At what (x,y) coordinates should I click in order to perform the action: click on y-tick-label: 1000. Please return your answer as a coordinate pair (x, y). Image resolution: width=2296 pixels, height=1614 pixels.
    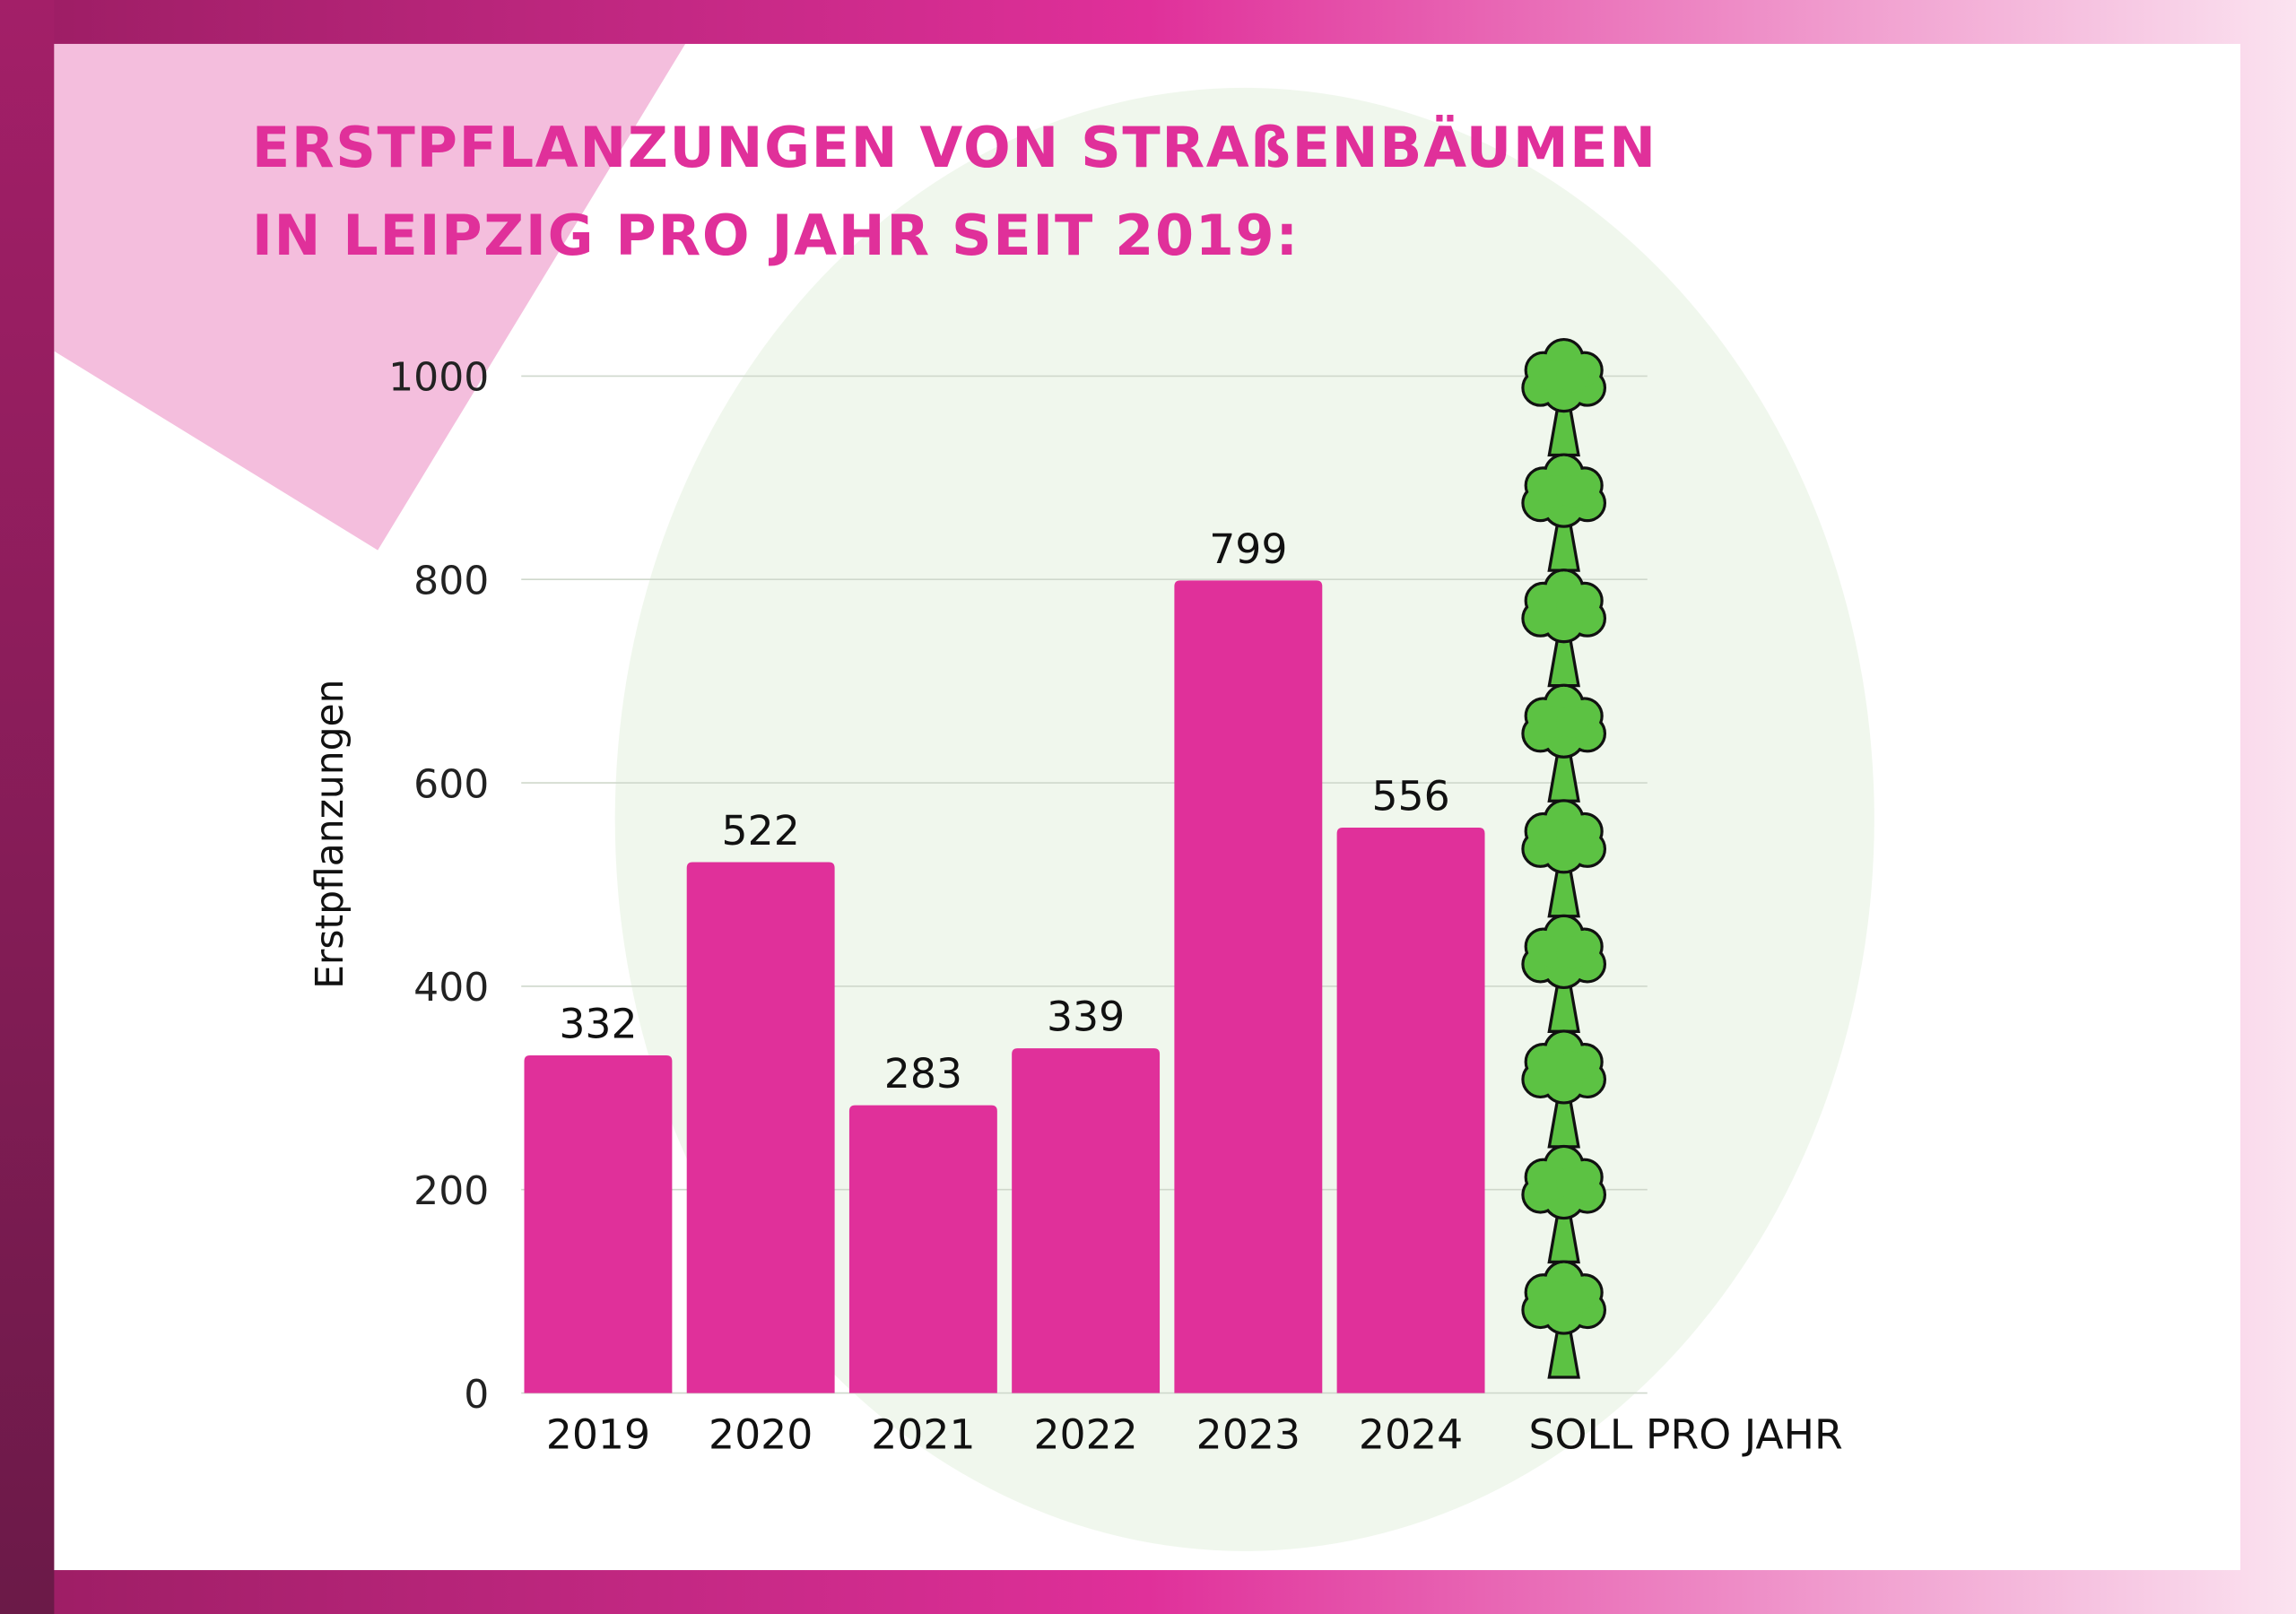
    Looking at the image, I should click on (438, 378).